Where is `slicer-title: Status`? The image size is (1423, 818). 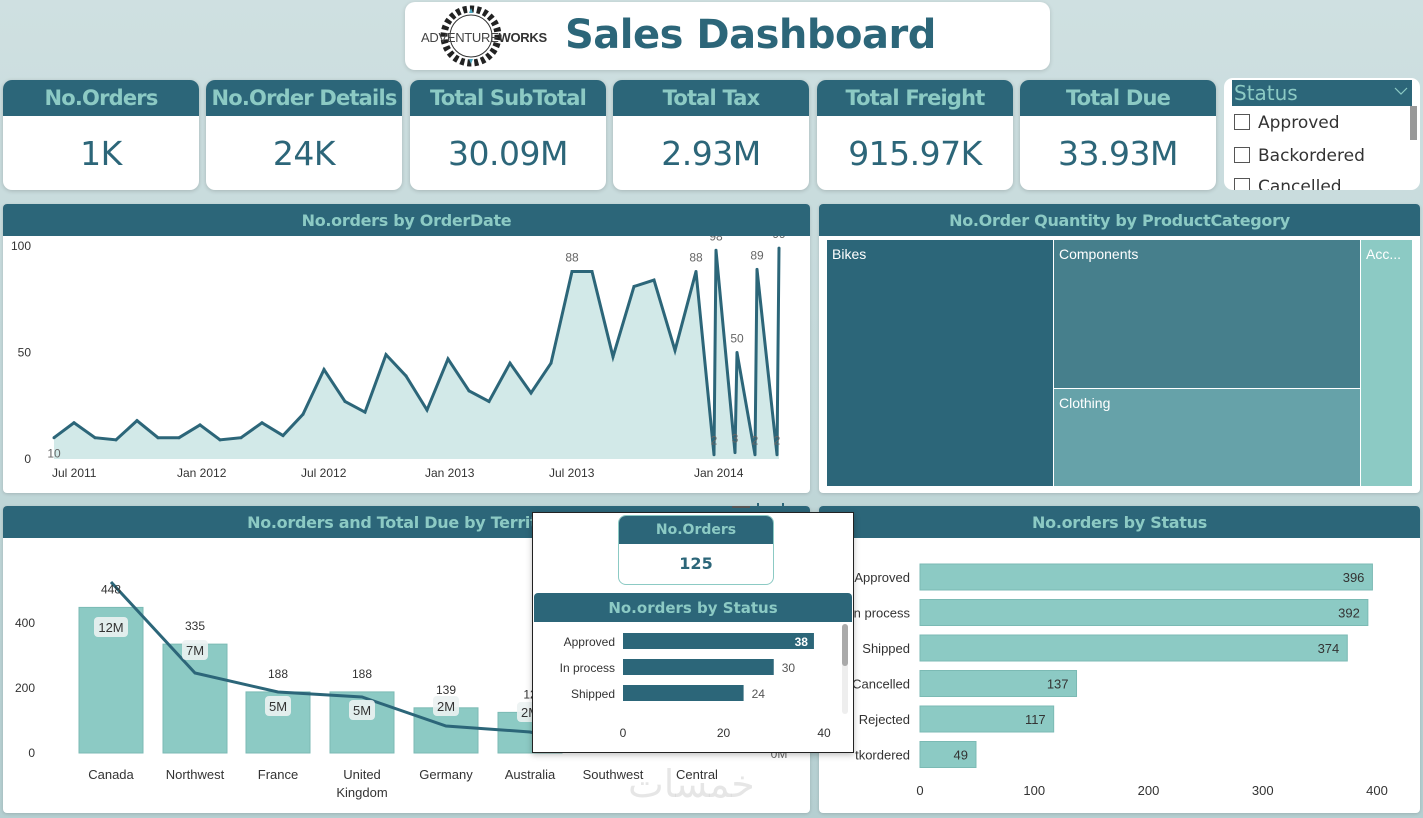 slicer-title: Status is located at coordinates (1322, 93).